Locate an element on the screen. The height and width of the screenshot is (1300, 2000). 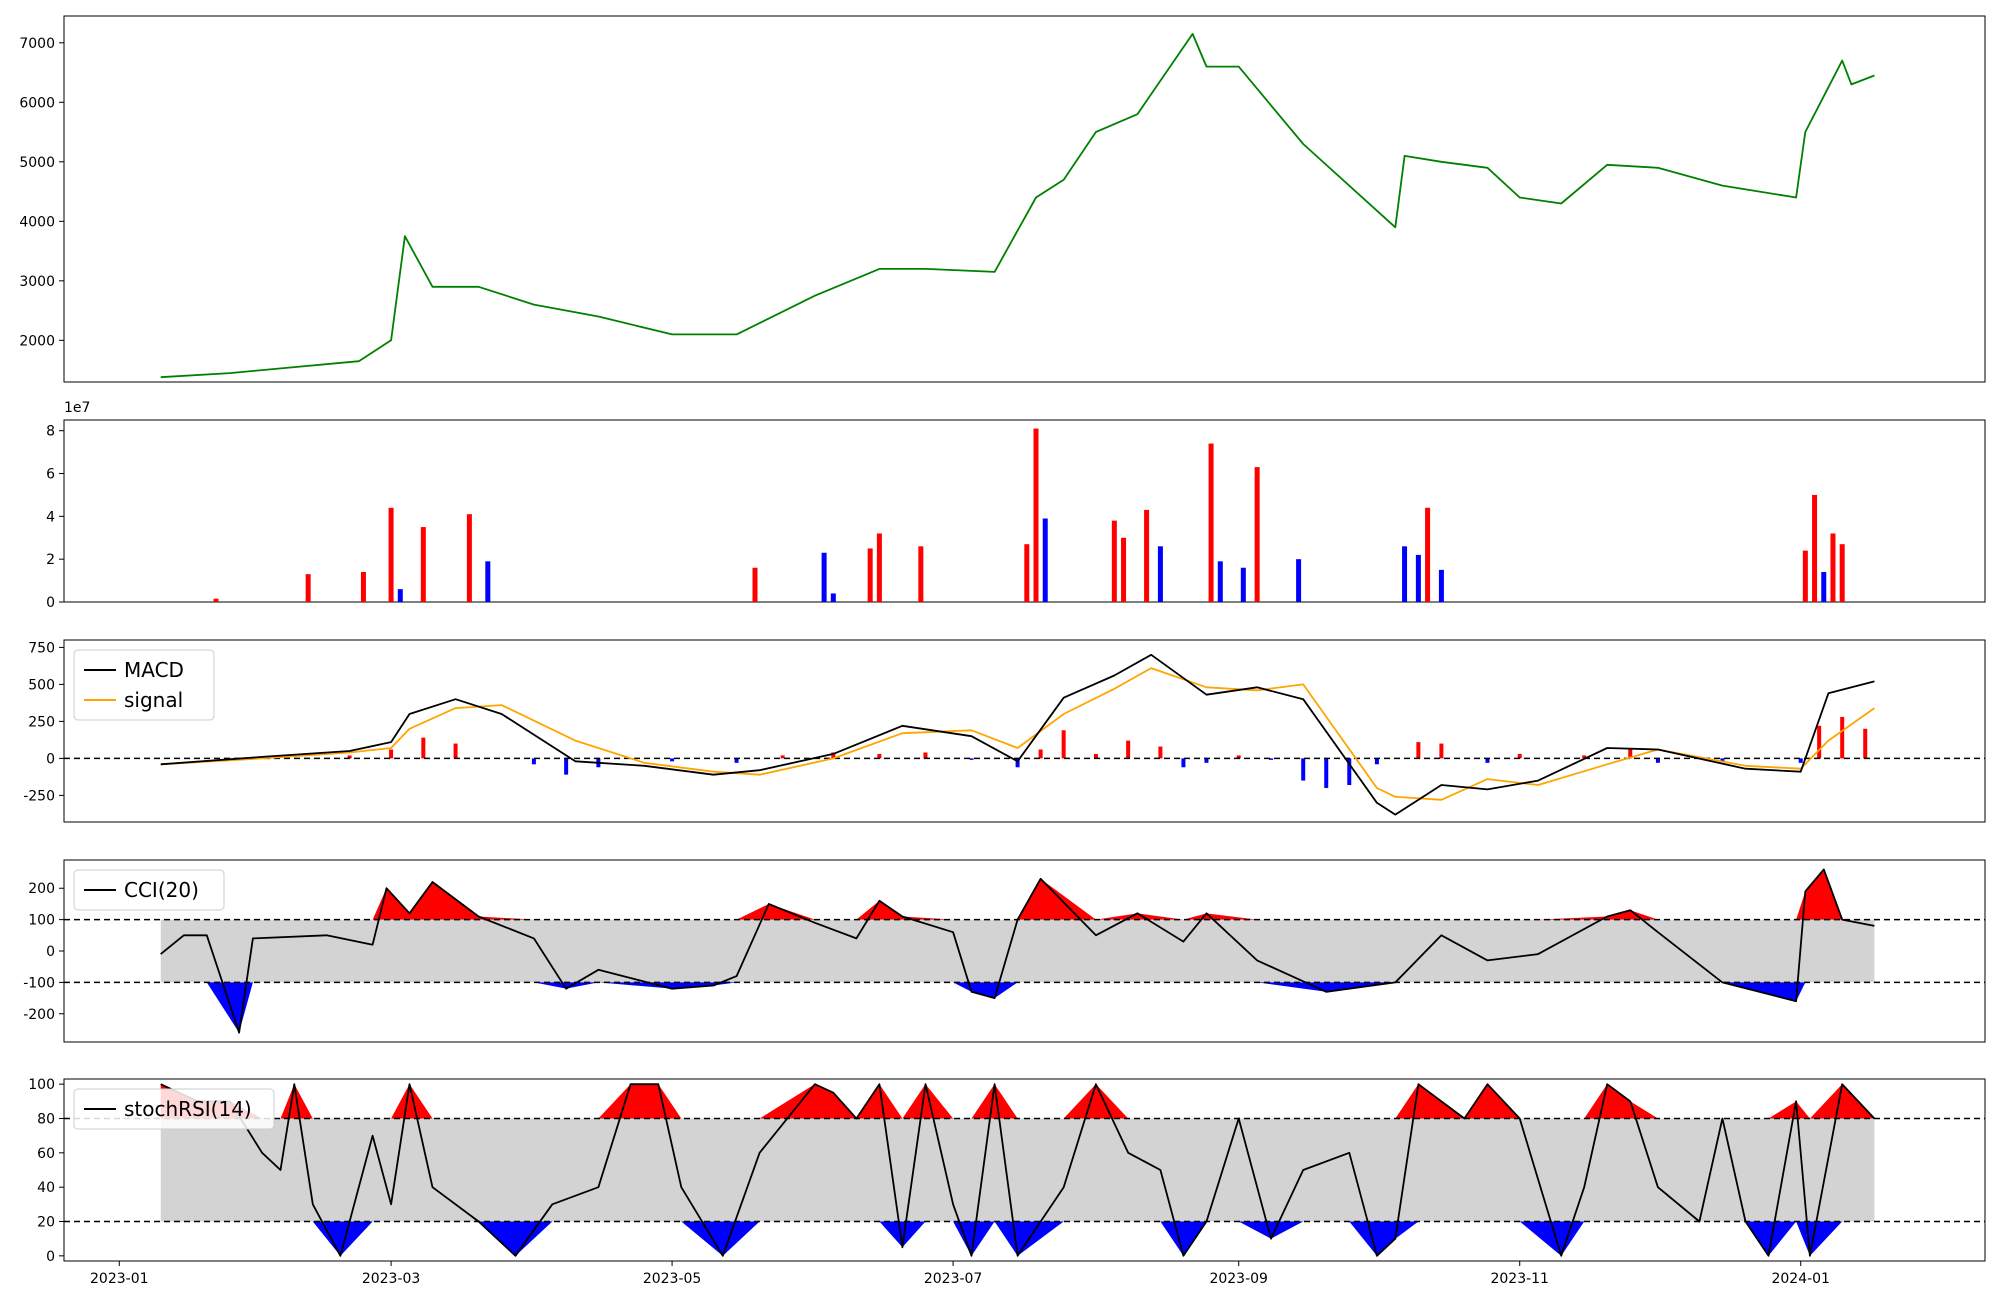
macd-panel: -250 0 250 500 750 MACD signal is located at coordinates (1004, 731).